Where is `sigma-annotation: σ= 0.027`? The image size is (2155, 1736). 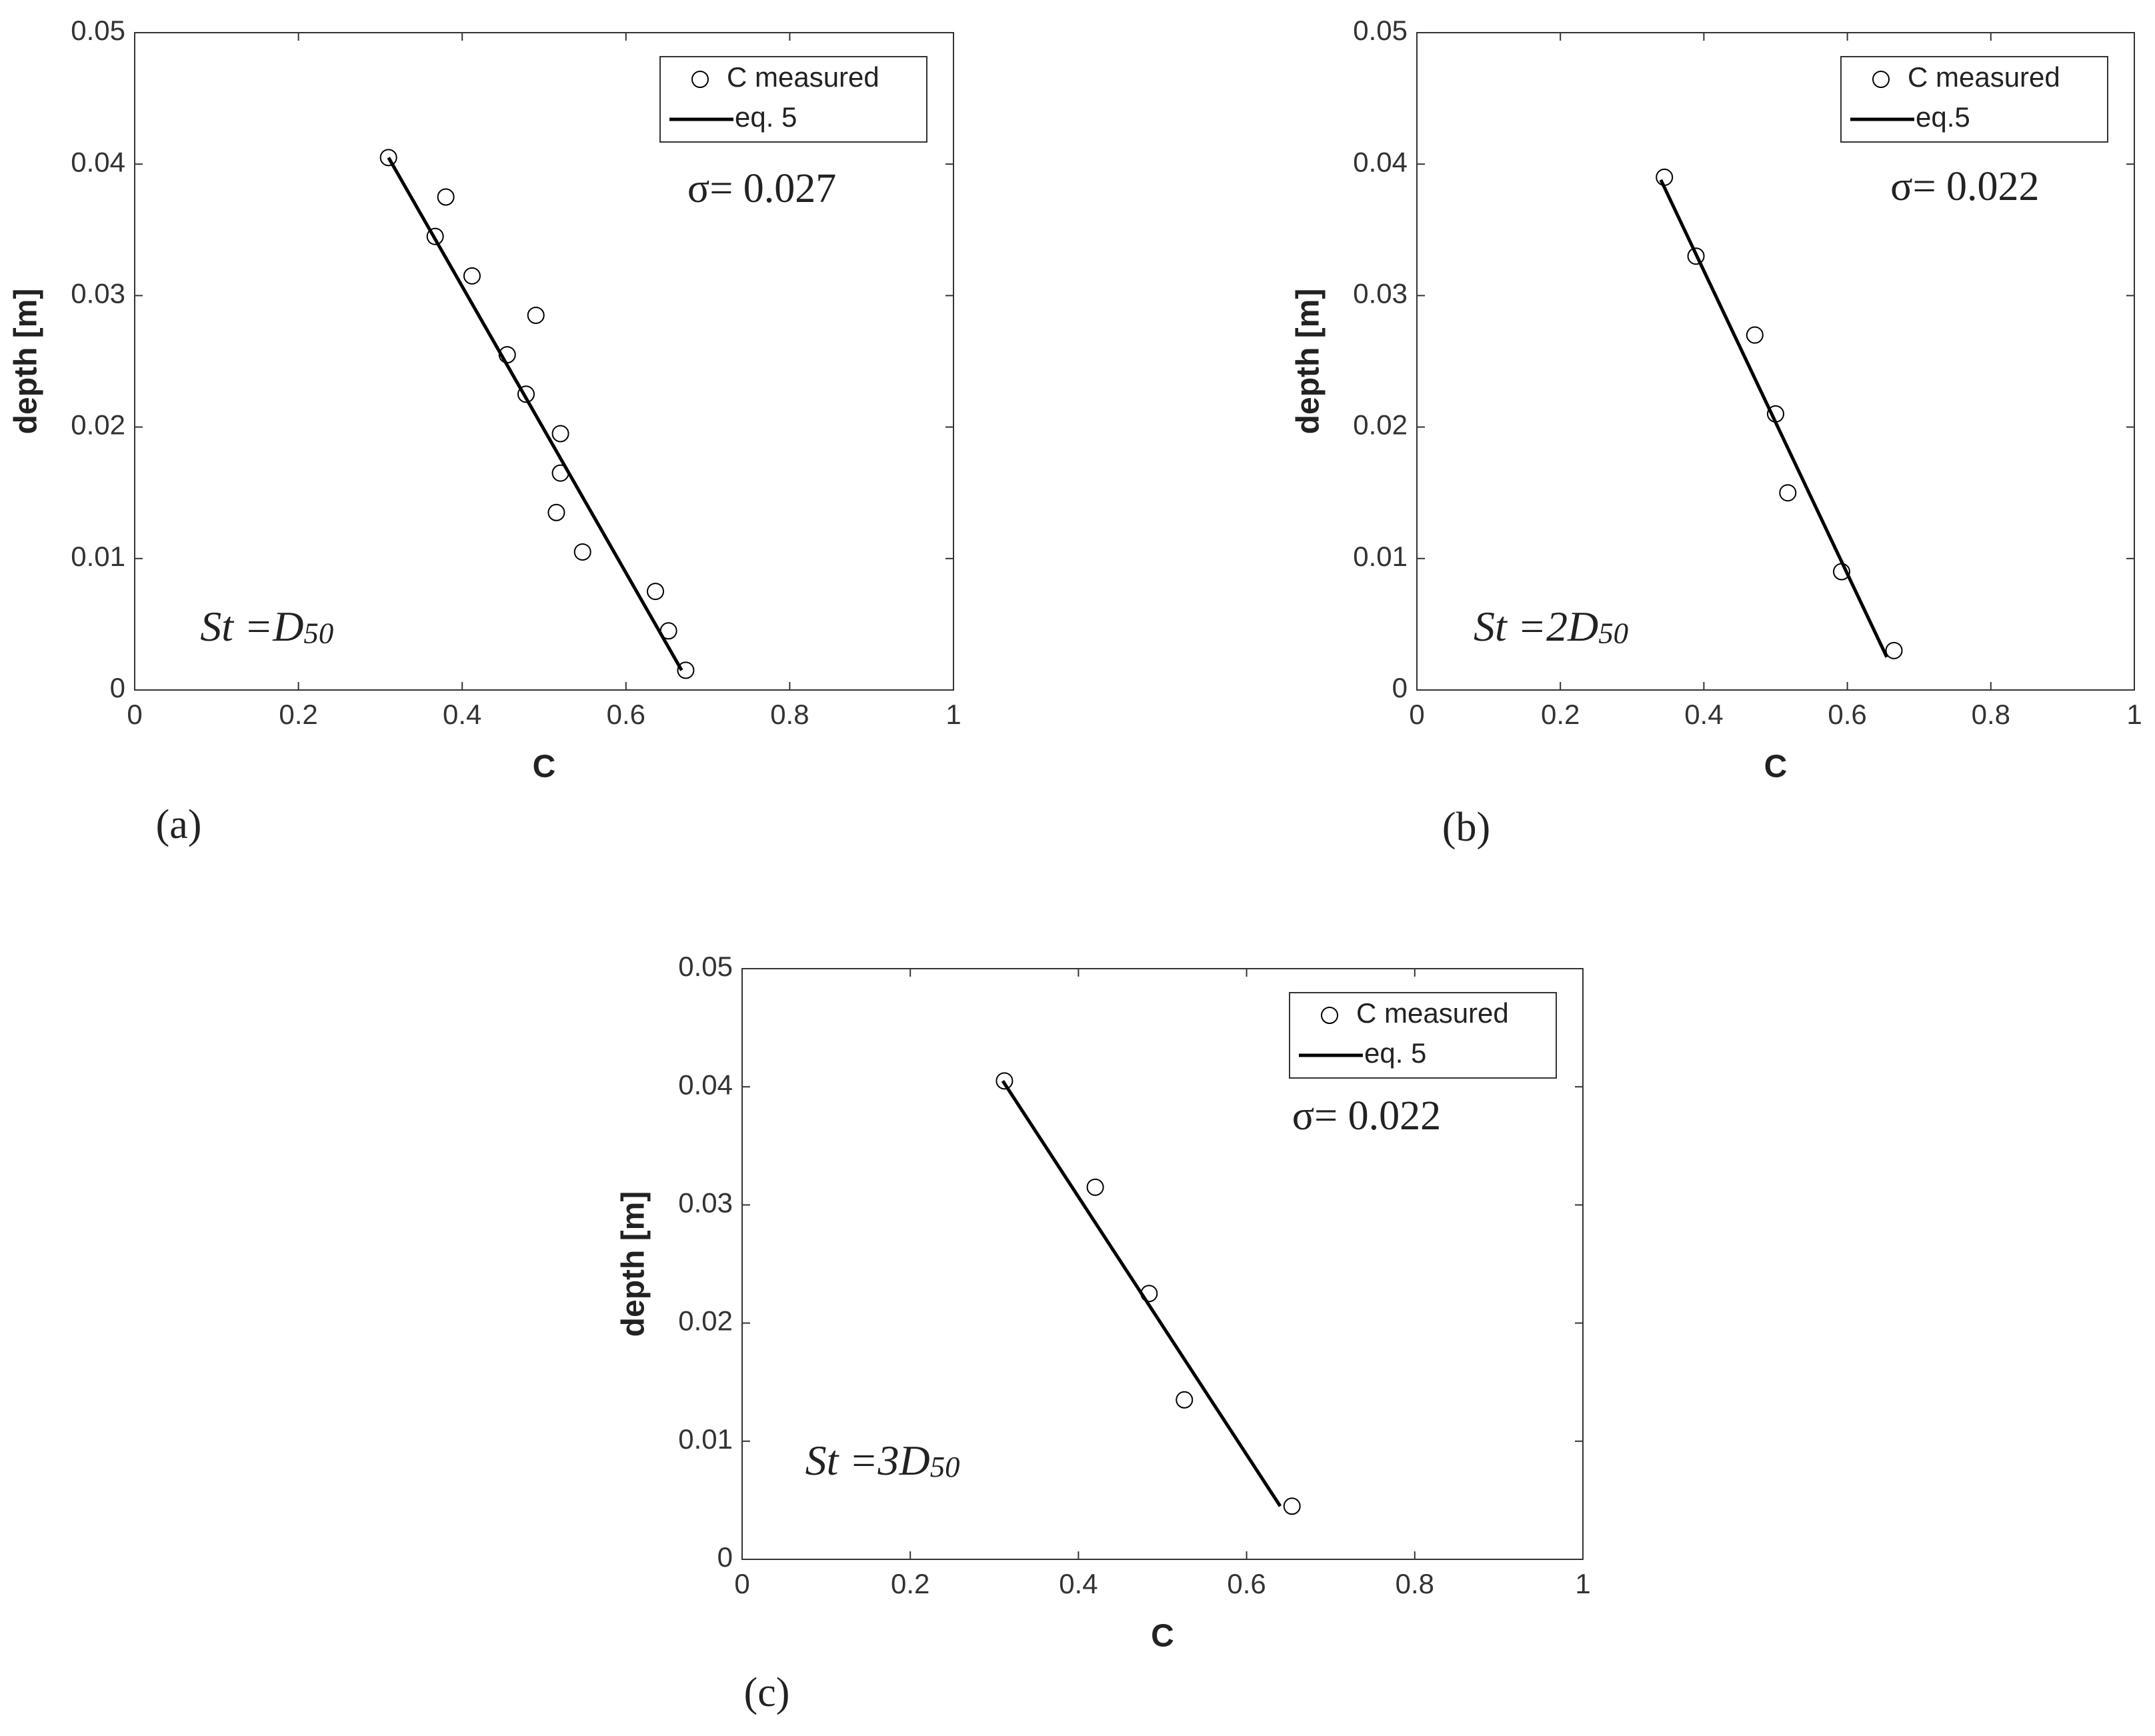
sigma-annotation: σ= 0.027 is located at coordinates (761, 188).